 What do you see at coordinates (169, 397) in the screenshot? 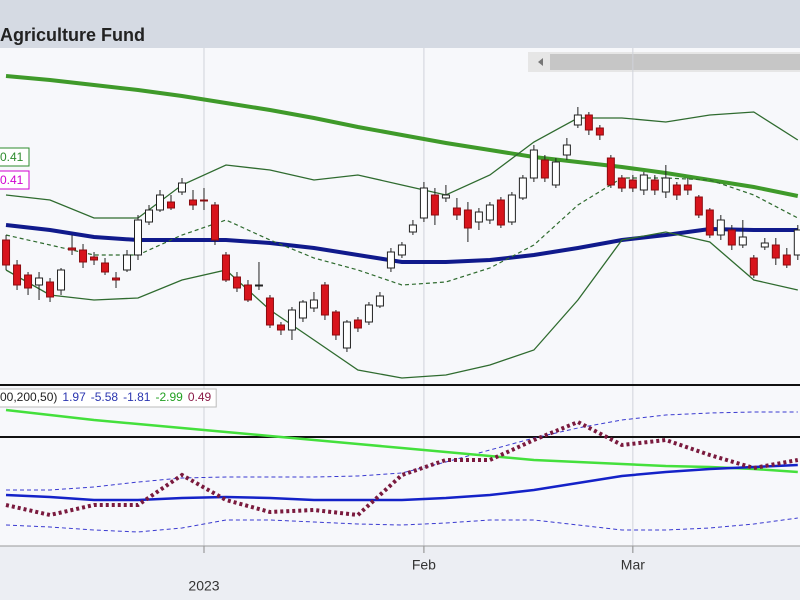
I see `indicator-value: -2.99` at bounding box center [169, 397].